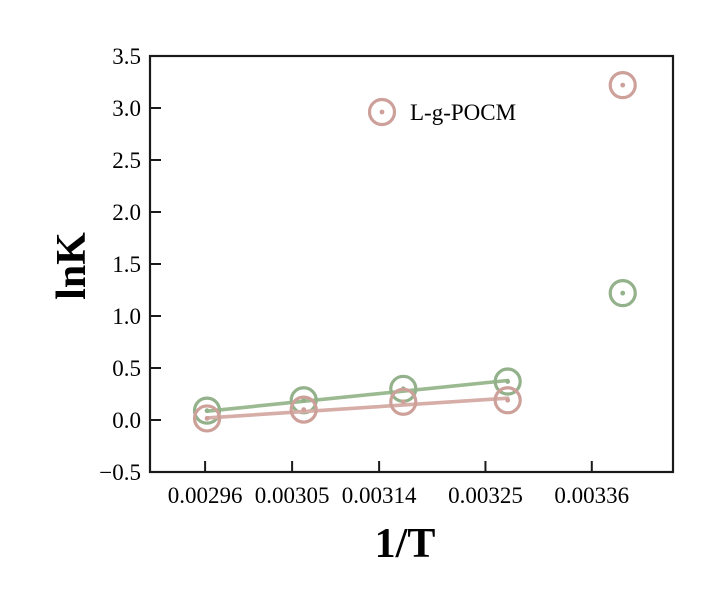 The width and height of the screenshot is (723, 606). What do you see at coordinates (126, 368) in the screenshot?
I see `y-tick-label: 0.5` at bounding box center [126, 368].